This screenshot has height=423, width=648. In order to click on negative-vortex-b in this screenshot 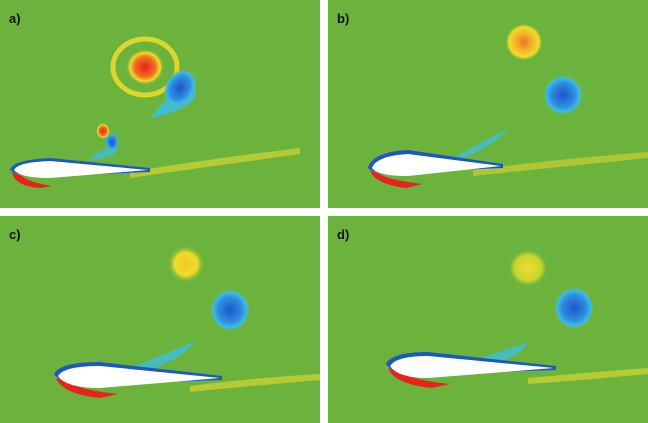, I will do `click(563, 95)`.